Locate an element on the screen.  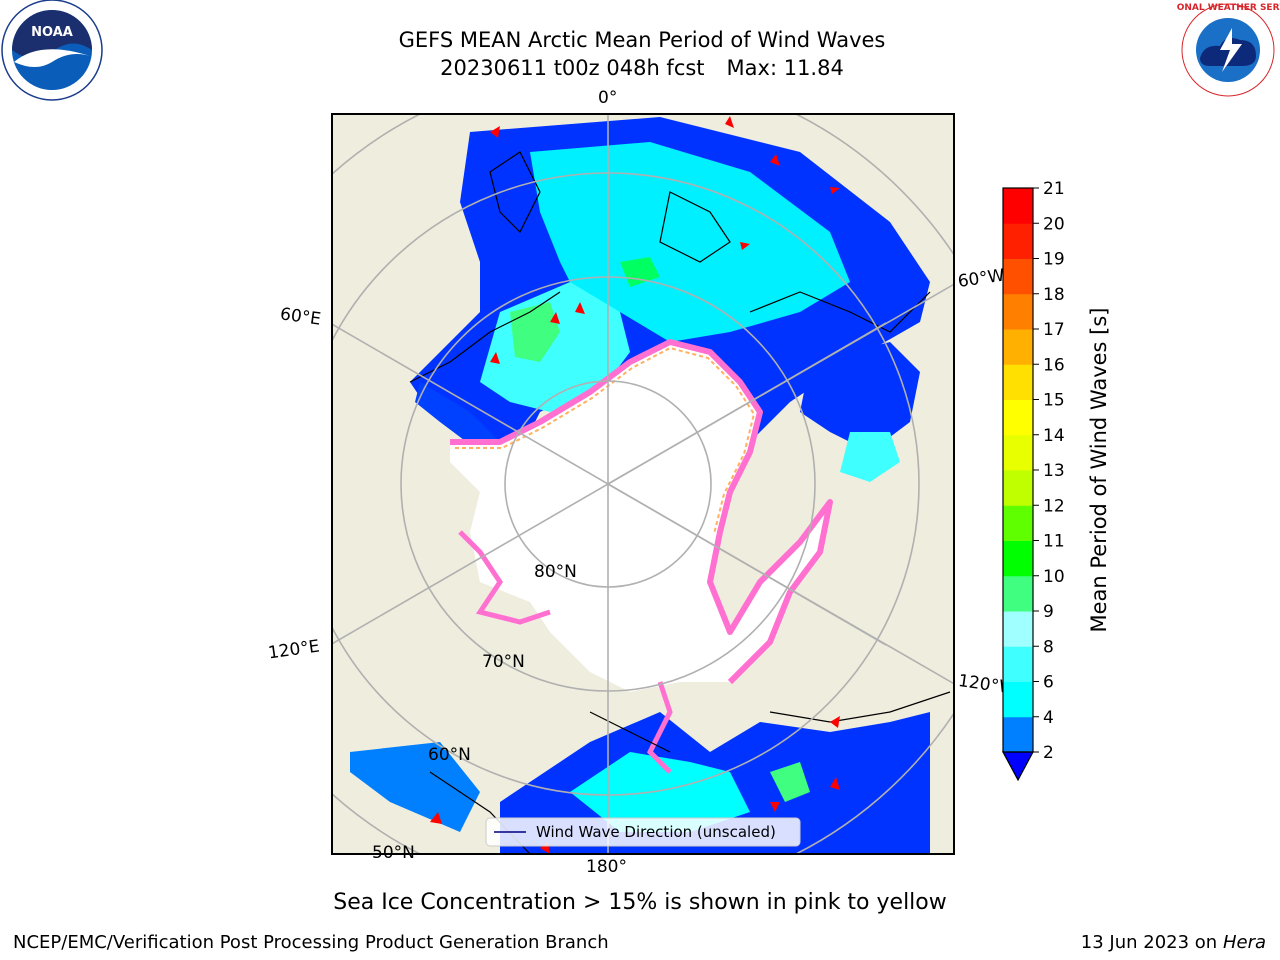
colorbar-tick-label: 2 is located at coordinates (1048, 753).